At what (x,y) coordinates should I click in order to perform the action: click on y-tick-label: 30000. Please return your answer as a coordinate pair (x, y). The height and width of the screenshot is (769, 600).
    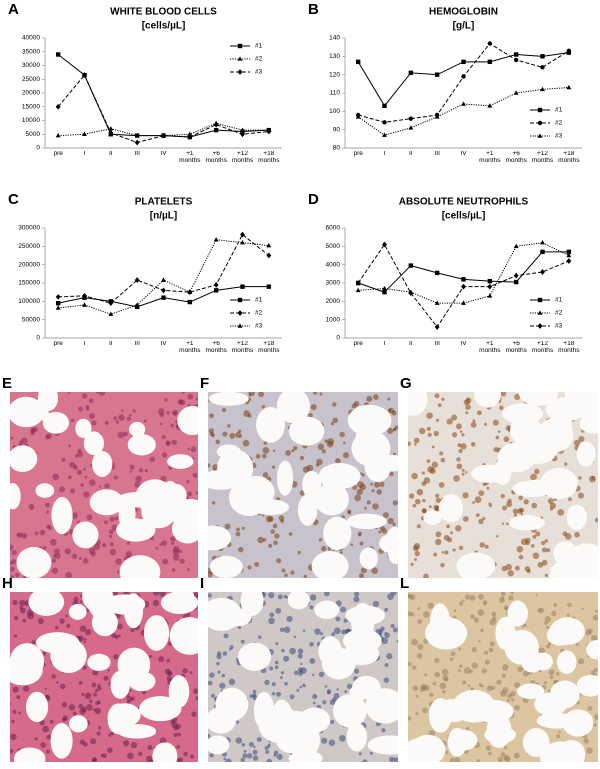
    Looking at the image, I should click on (31, 65).